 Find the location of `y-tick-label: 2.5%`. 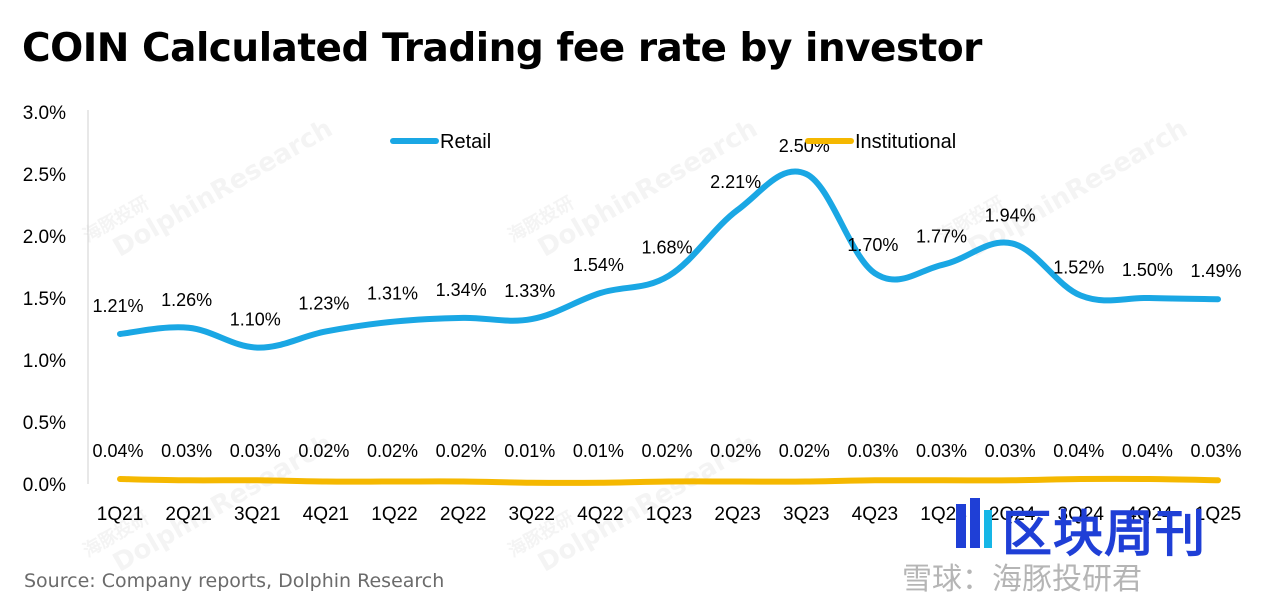

y-tick-label: 2.5% is located at coordinates (44, 175).